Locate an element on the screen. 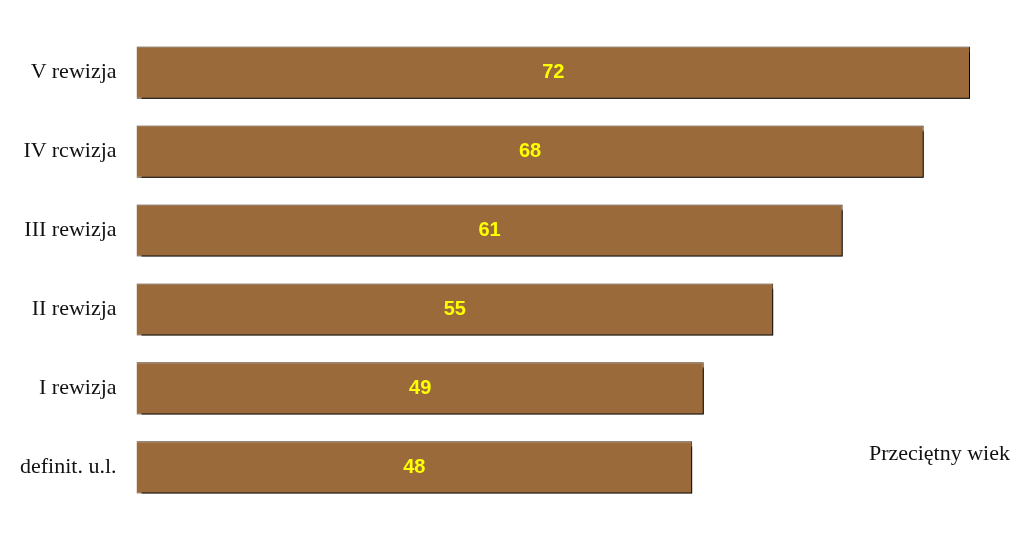 The width and height of the screenshot is (1018, 540). data-label: 49 is located at coordinates (420, 386).